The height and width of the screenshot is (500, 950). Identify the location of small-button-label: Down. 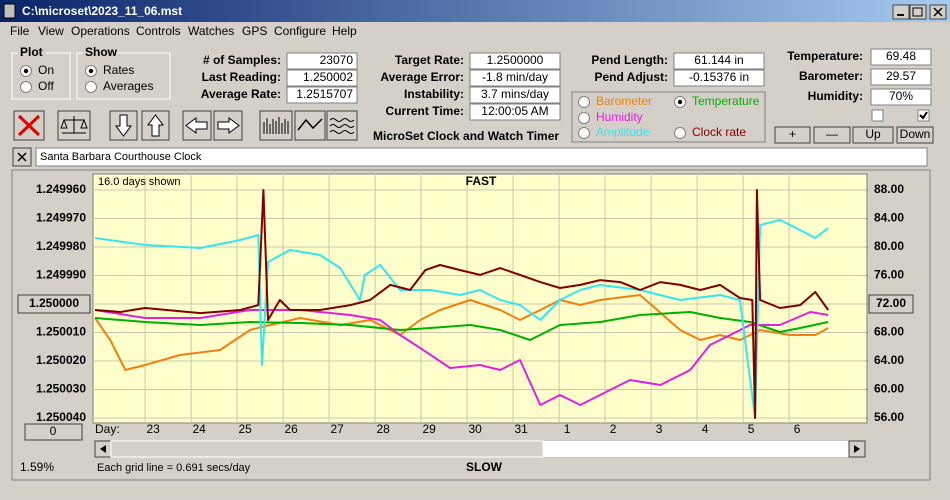
(915, 134).